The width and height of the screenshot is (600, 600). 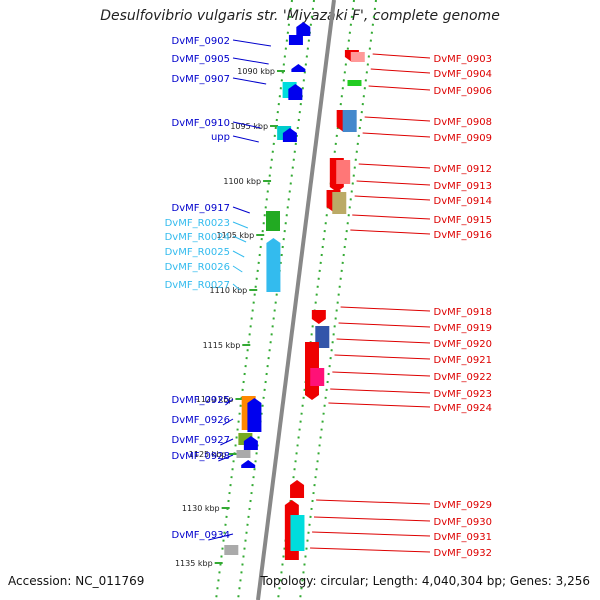 What do you see at coordinates (463, 138) in the screenshot?
I see `right-gene-label: DvMF_0909` at bounding box center [463, 138].